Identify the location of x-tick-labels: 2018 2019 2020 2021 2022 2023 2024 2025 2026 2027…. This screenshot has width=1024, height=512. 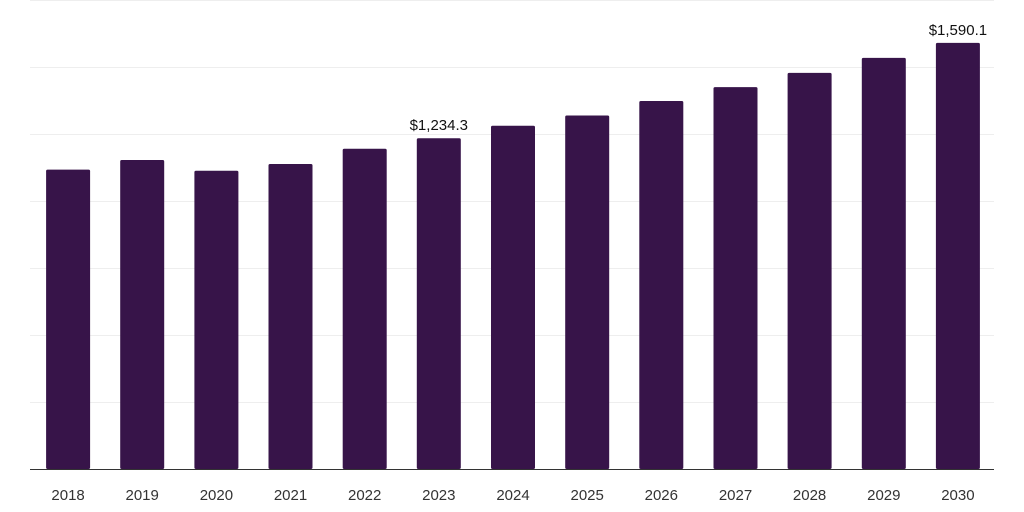
(512, 495).